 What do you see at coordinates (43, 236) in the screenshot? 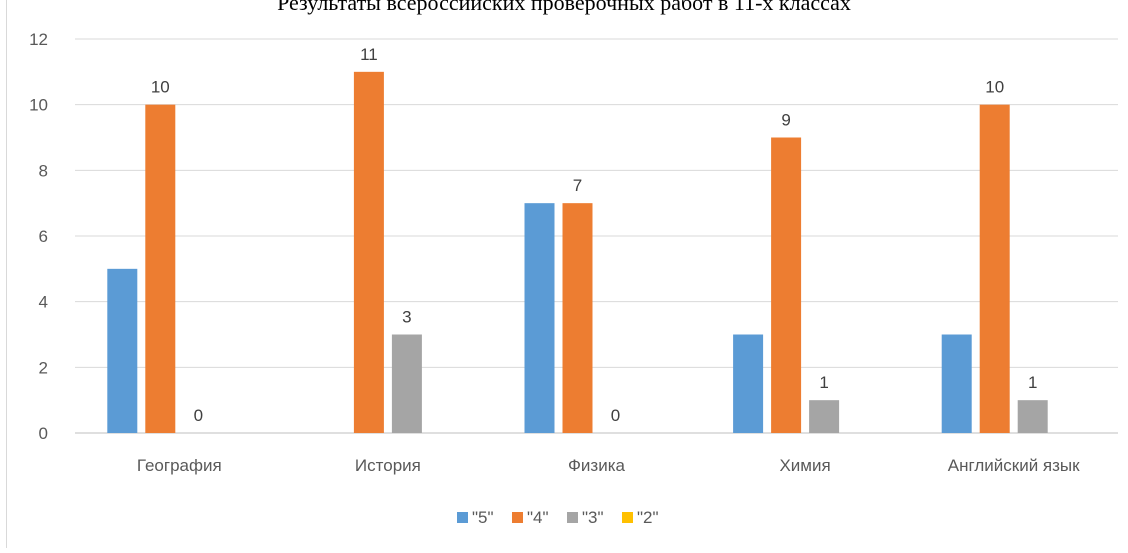
I see `y-tick-label: 6` at bounding box center [43, 236].